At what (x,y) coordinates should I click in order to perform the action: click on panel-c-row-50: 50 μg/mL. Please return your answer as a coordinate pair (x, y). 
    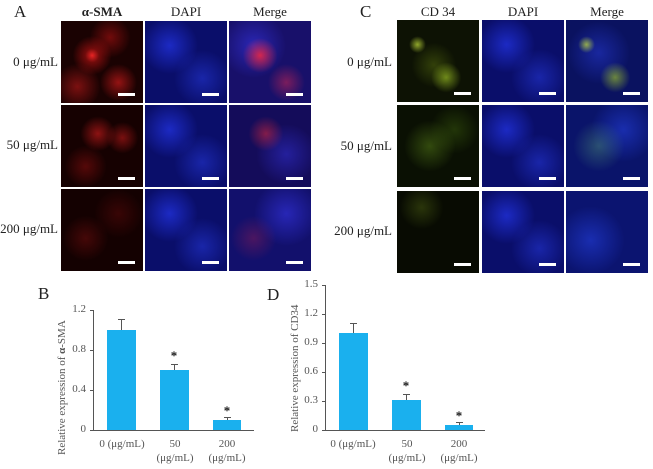
    Looking at the image, I should click on (366, 145).